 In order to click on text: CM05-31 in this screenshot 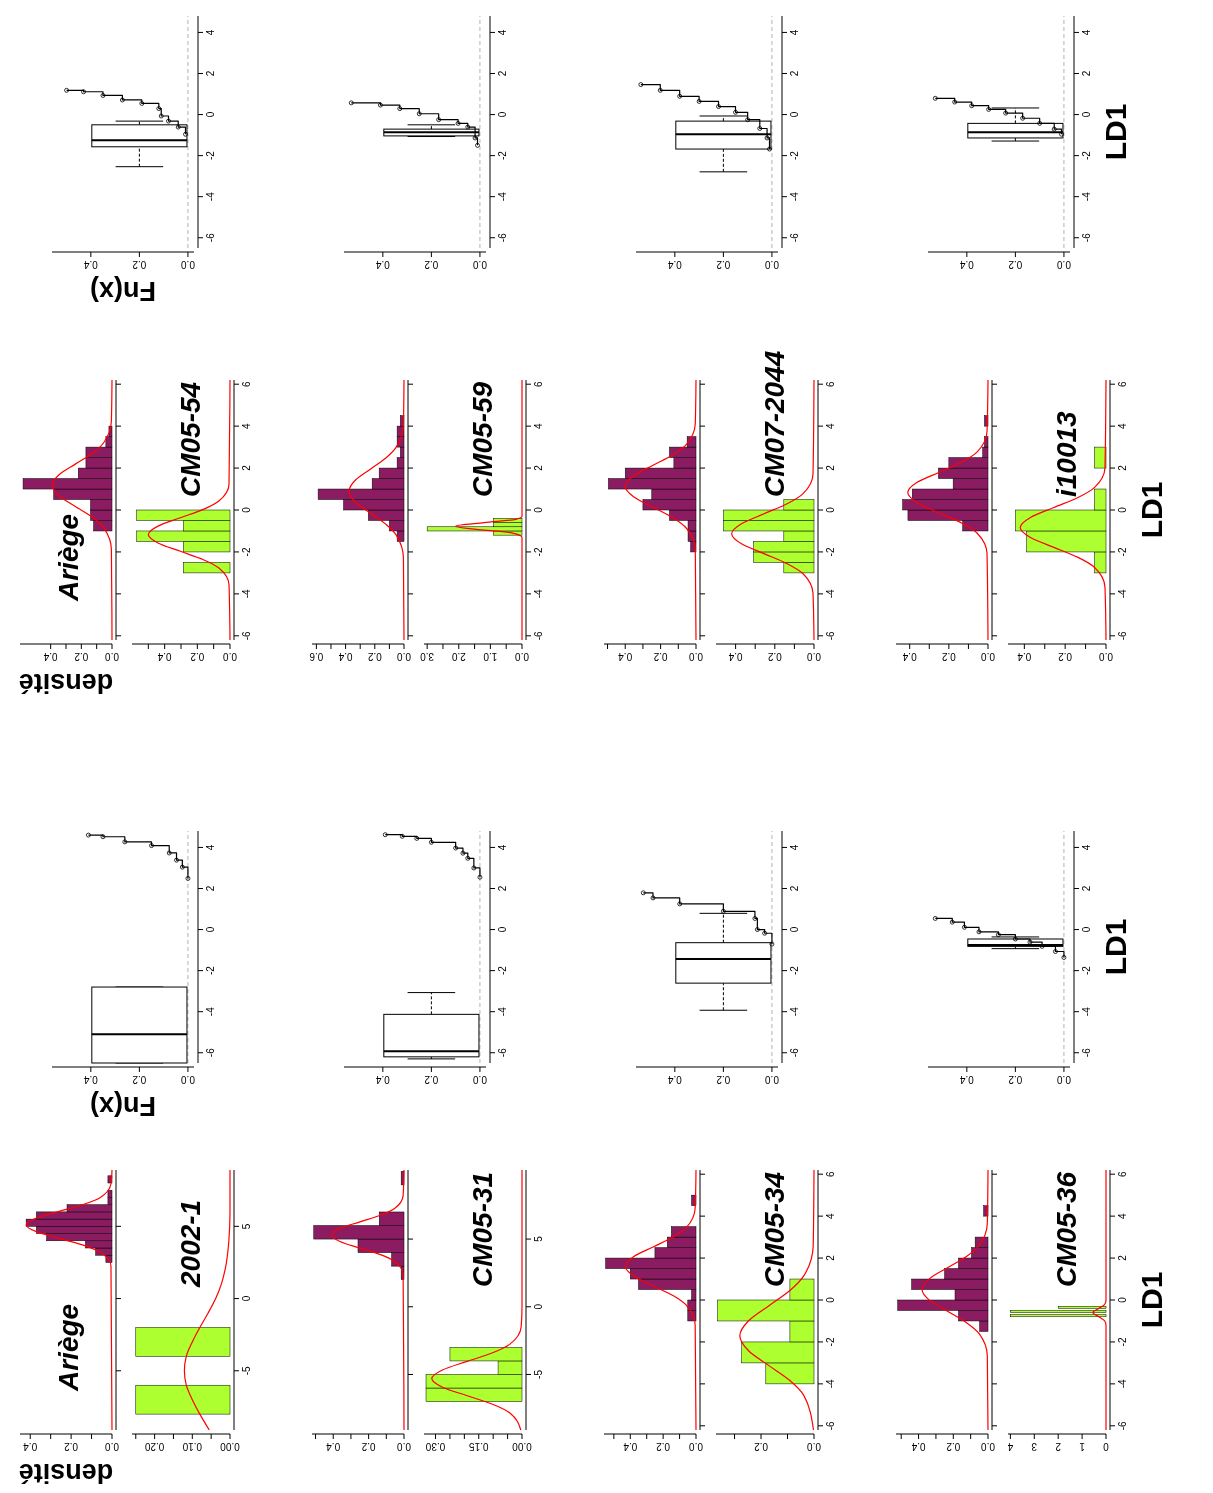, I will do `click(482, 1229)`.